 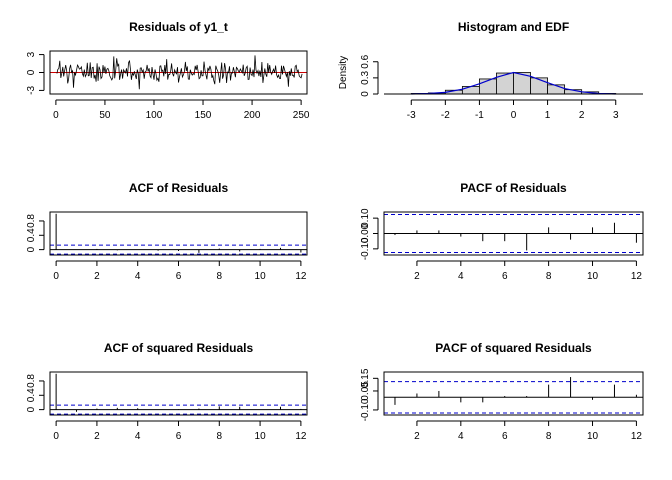 What do you see at coordinates (178, 27) in the screenshot?
I see `chart-title: Residuals of y1_t` at bounding box center [178, 27].